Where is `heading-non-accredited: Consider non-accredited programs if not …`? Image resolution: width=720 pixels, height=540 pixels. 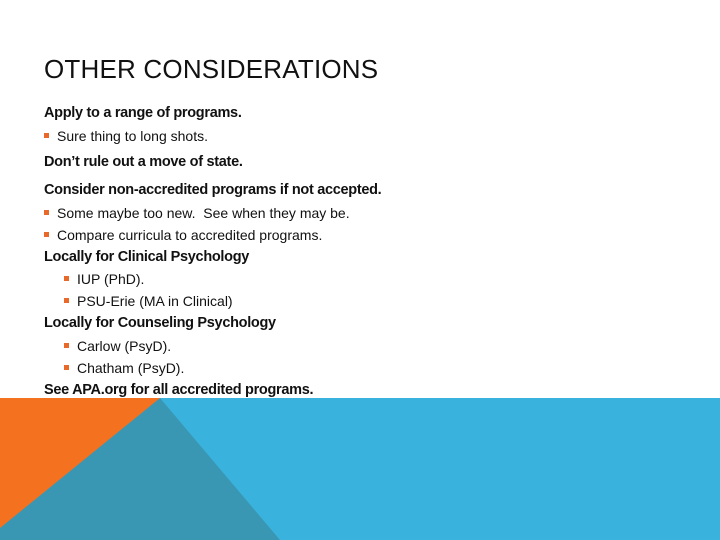
heading-non-accredited: Consider non-accredited programs if not … is located at coordinates (213, 190).